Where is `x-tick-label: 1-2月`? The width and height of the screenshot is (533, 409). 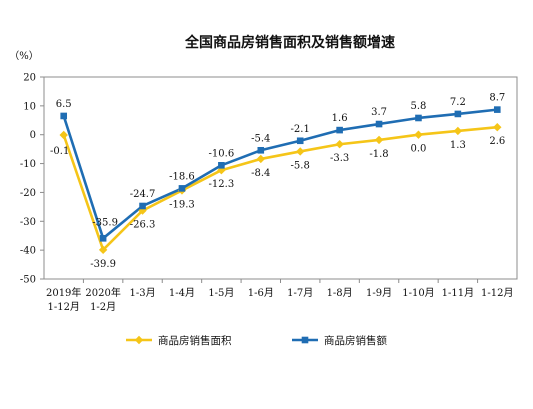 x-tick-label: 1-2月 is located at coordinates (103, 307).